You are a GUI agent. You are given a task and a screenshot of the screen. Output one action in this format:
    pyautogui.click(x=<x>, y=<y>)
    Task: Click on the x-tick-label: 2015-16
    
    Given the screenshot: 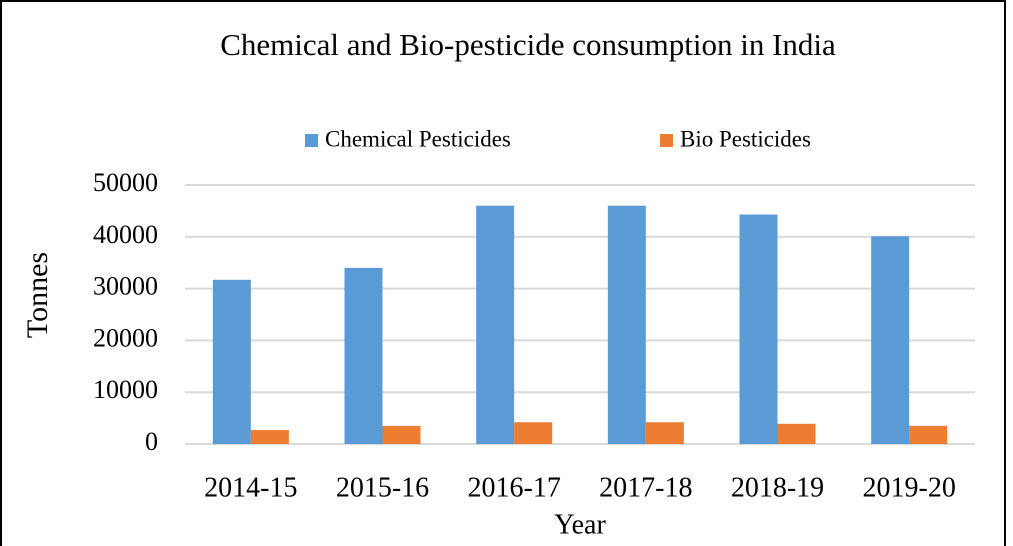 What is the action you would take?
    pyautogui.click(x=382, y=487)
    